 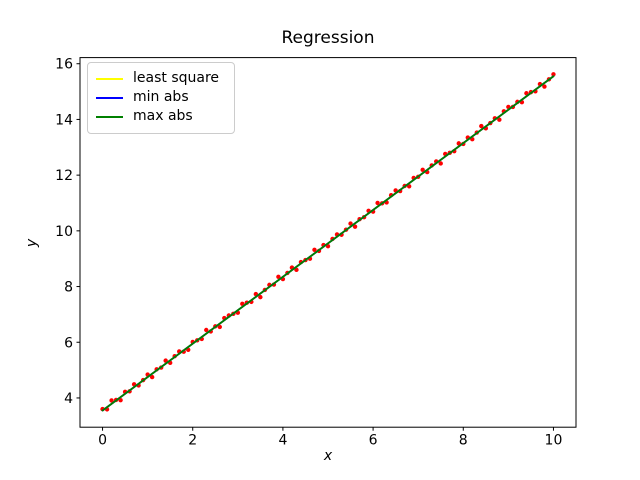 I want to click on x-tick-label: 2, so click(x=192, y=441).